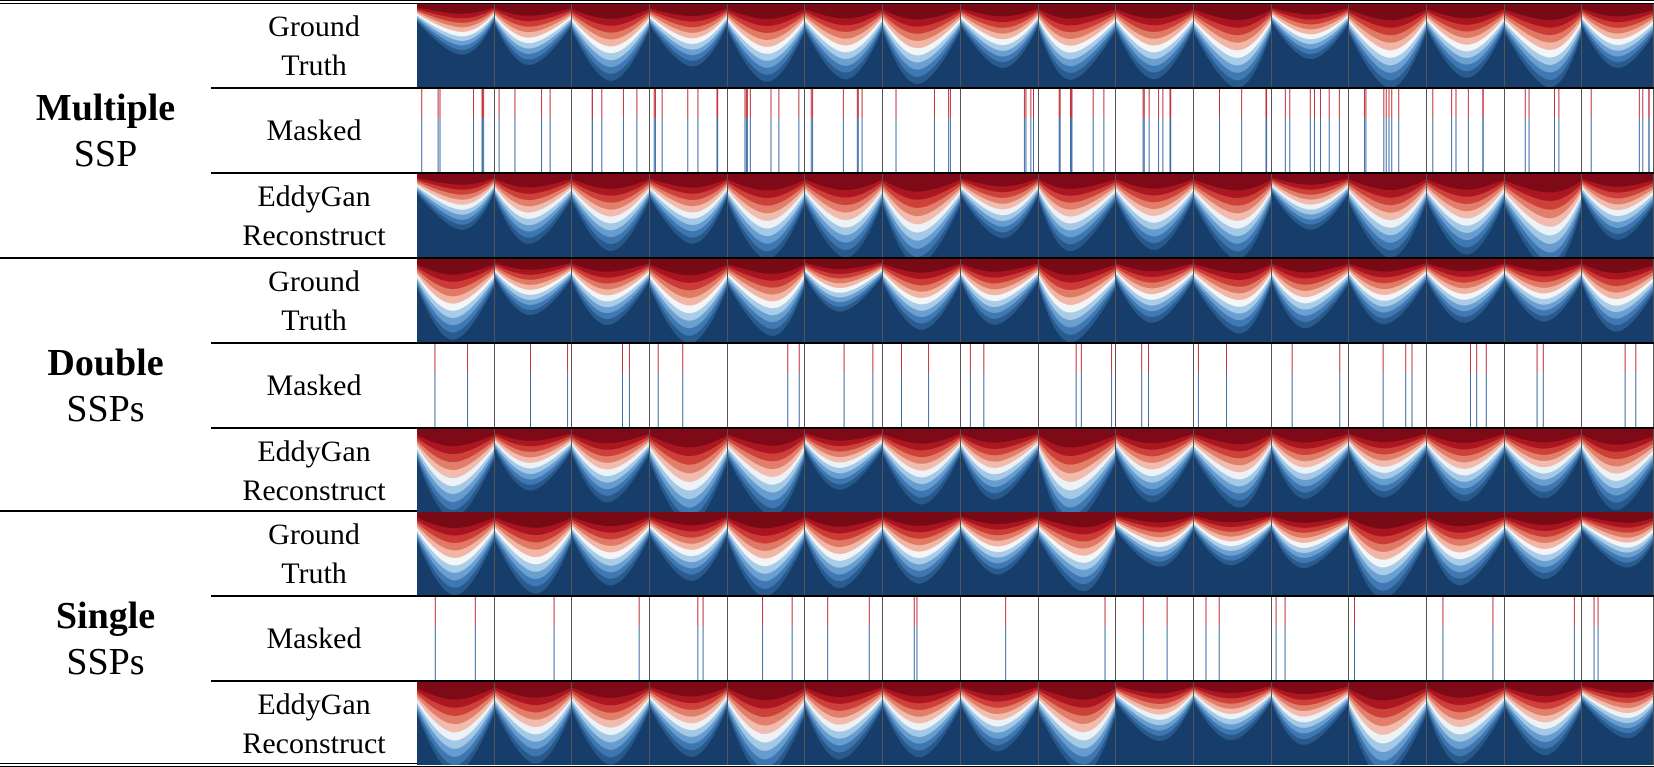 This screenshot has height=767, width=1654. What do you see at coordinates (314, 722) in the screenshot?
I see `row-label: EddyGan Reconstruct` at bounding box center [314, 722].